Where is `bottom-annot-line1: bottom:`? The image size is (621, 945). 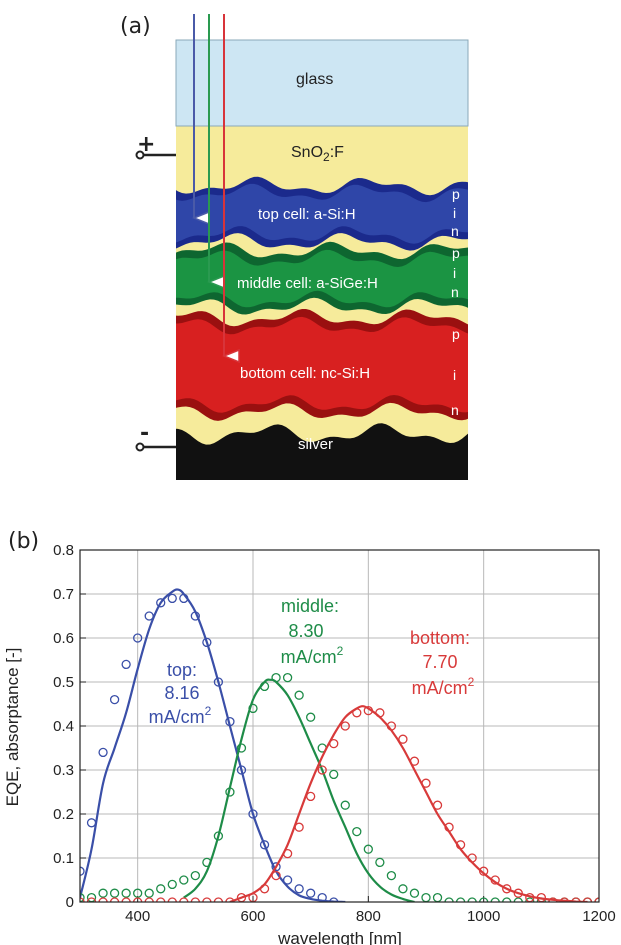 bottom-annot-line1: bottom: is located at coordinates (440, 638).